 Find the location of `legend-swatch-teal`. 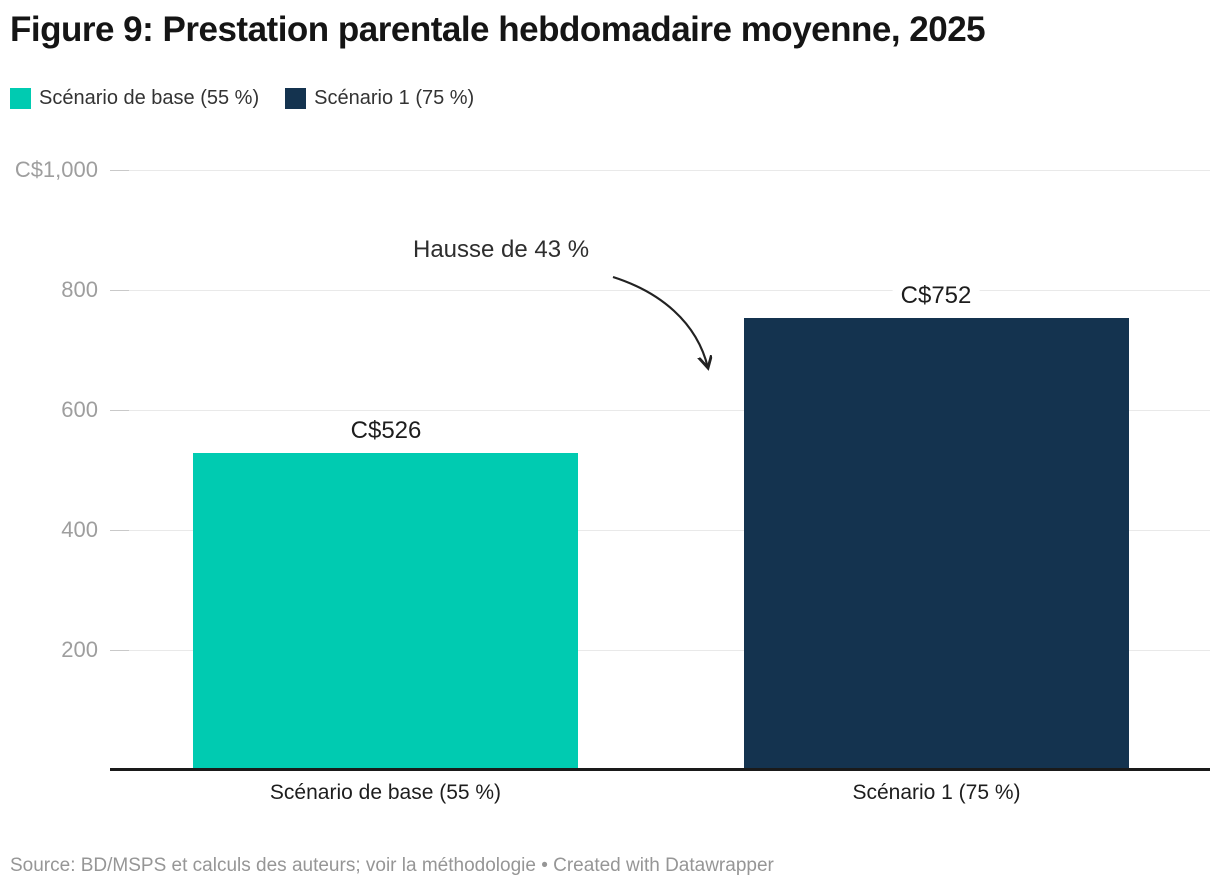

legend-swatch-teal is located at coordinates (20, 98).